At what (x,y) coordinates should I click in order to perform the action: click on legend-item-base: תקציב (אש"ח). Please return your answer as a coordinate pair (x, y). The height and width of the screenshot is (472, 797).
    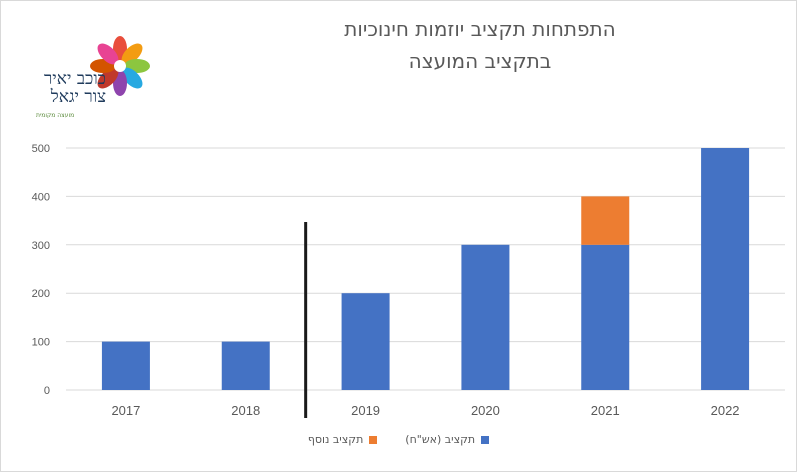
    Looking at the image, I should click on (447, 439).